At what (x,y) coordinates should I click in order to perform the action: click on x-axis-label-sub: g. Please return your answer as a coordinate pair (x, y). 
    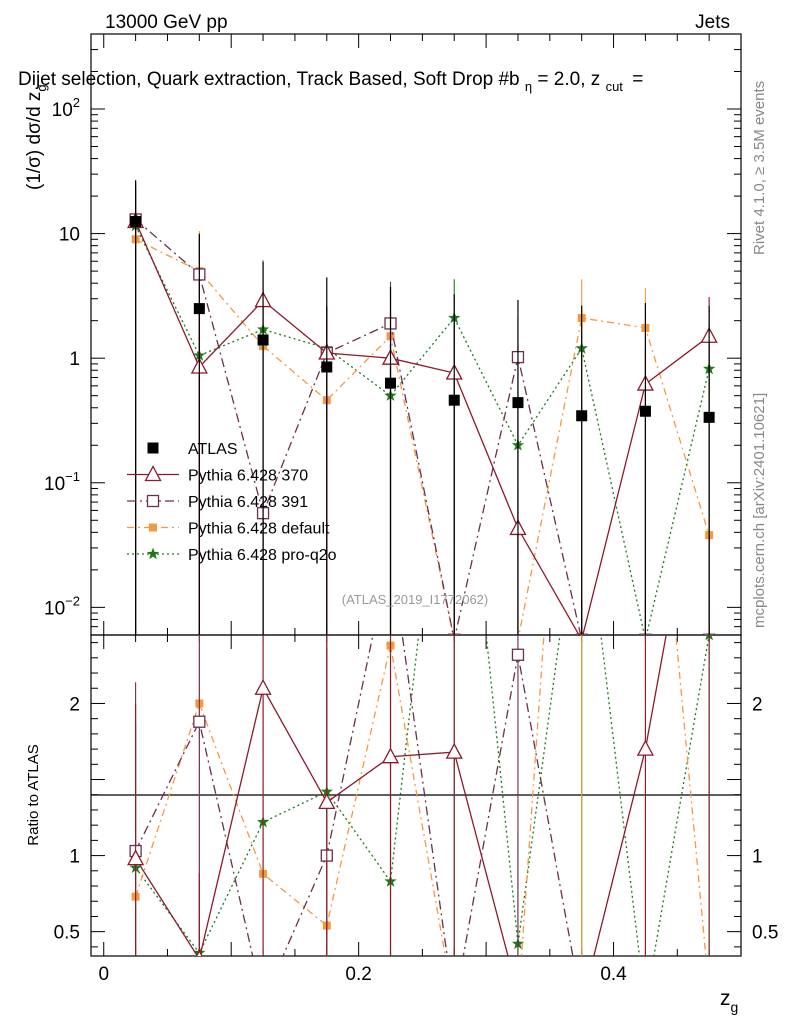
    Looking at the image, I should click on (735, 1007).